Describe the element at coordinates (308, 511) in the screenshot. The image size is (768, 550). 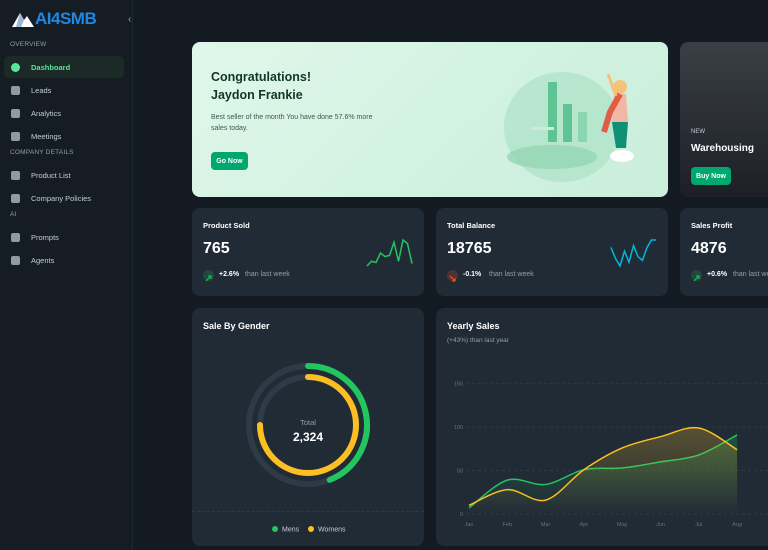
I see `divider` at that location.